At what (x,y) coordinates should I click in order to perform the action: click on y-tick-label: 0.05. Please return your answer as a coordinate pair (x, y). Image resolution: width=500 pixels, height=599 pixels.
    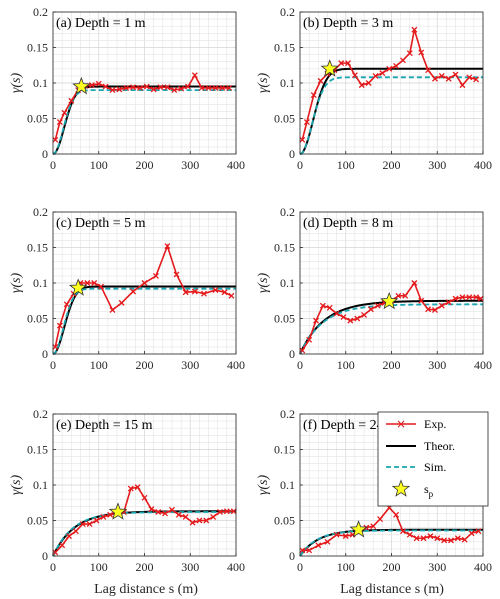
    Looking at the image, I should click on (284, 521).